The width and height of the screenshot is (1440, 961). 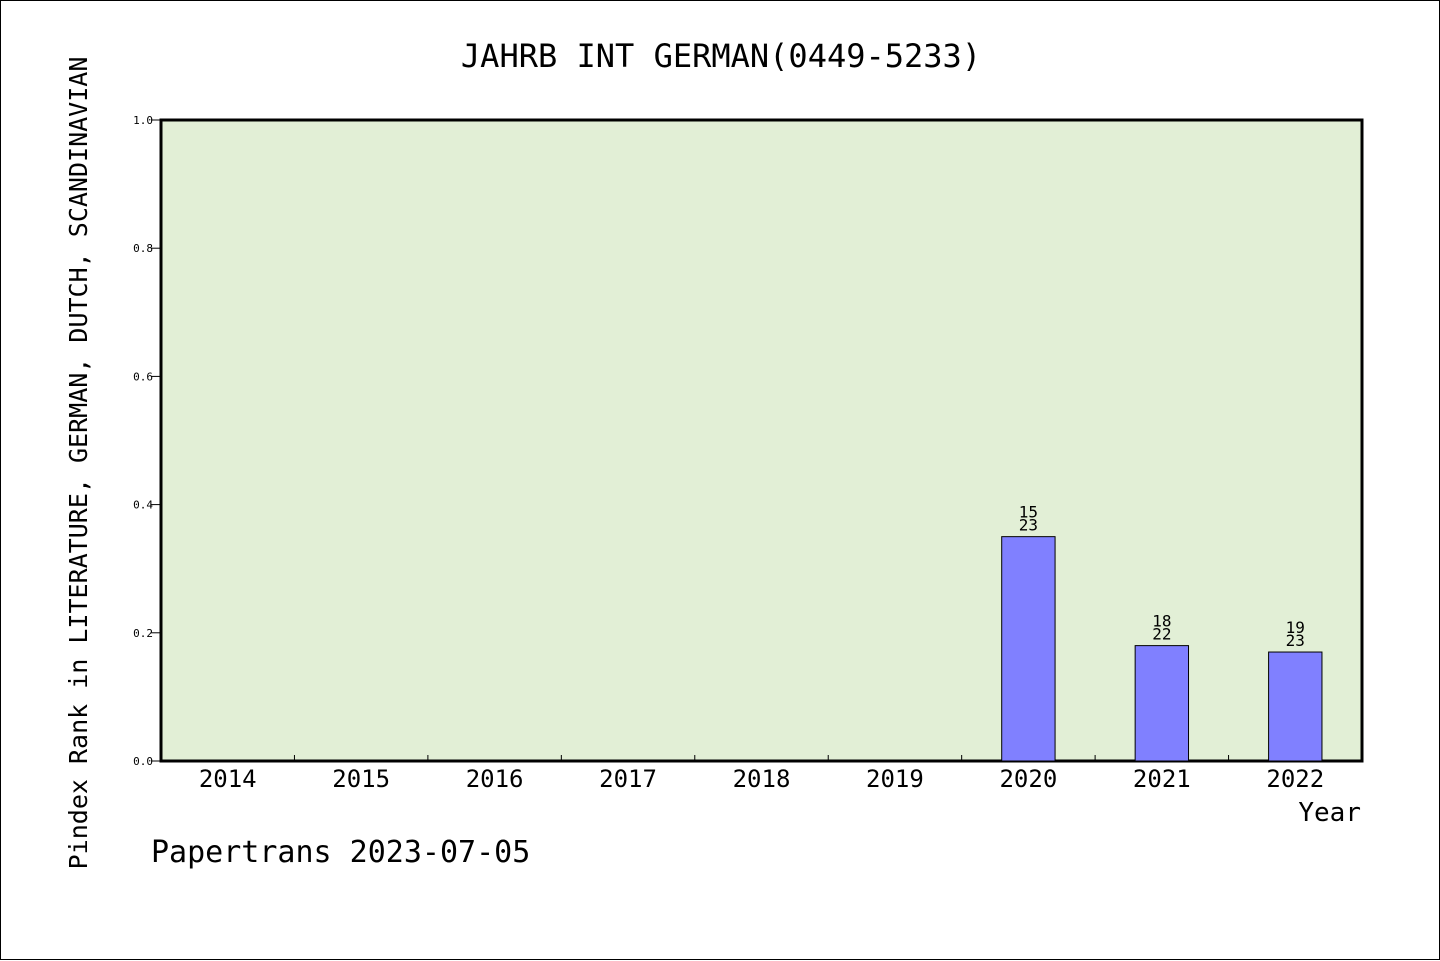 What do you see at coordinates (143, 505) in the screenshot?
I see `y-tick-label: 0.4` at bounding box center [143, 505].